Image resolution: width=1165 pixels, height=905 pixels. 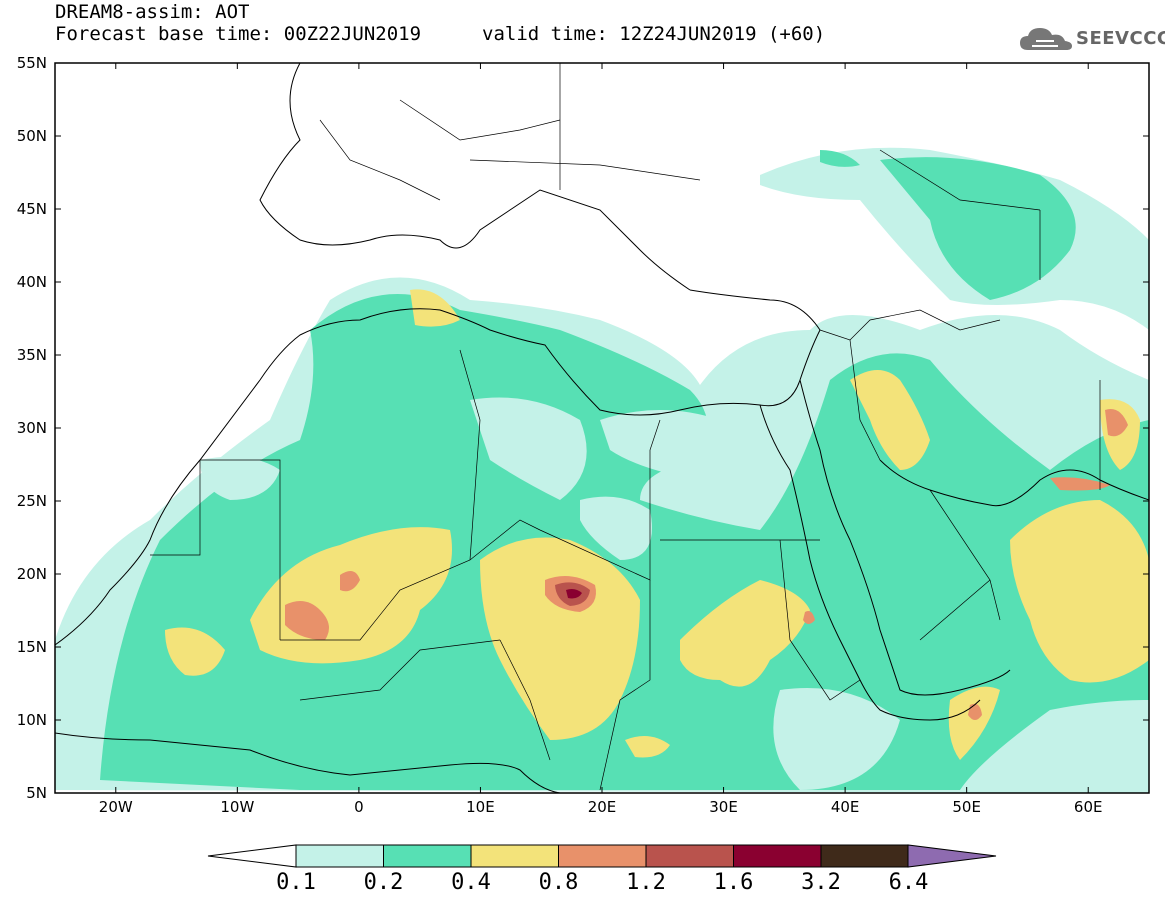 I want to click on aot-contour-0.4-algeria, so click(x=435, y=308).